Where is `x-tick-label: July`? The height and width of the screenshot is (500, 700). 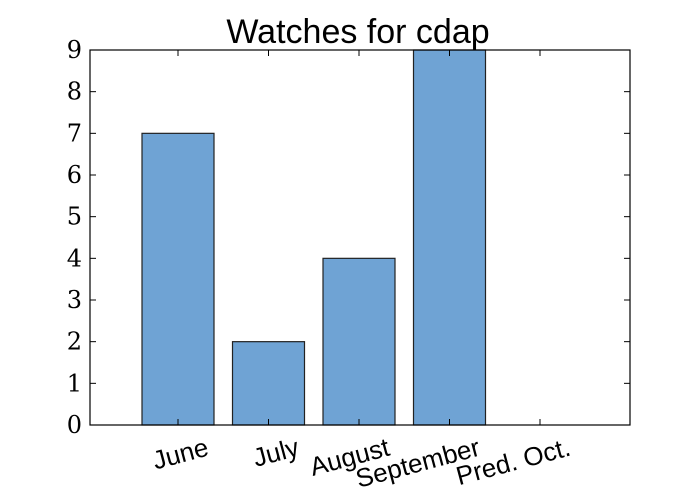 x-tick-label: July is located at coordinates (276, 452).